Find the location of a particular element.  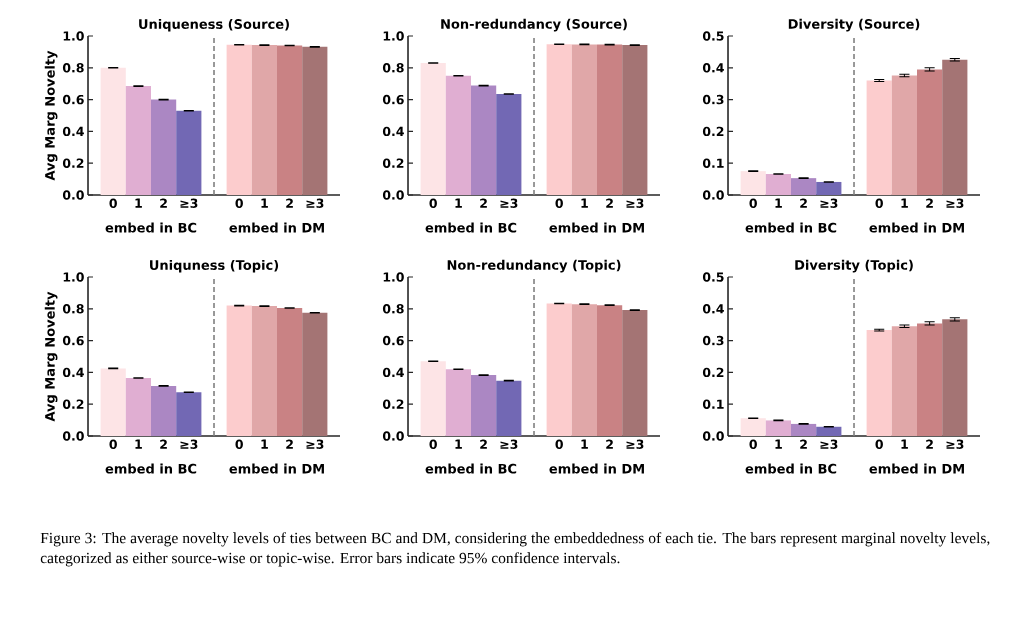

y-tick-label: 0.1 is located at coordinates (713, 404).